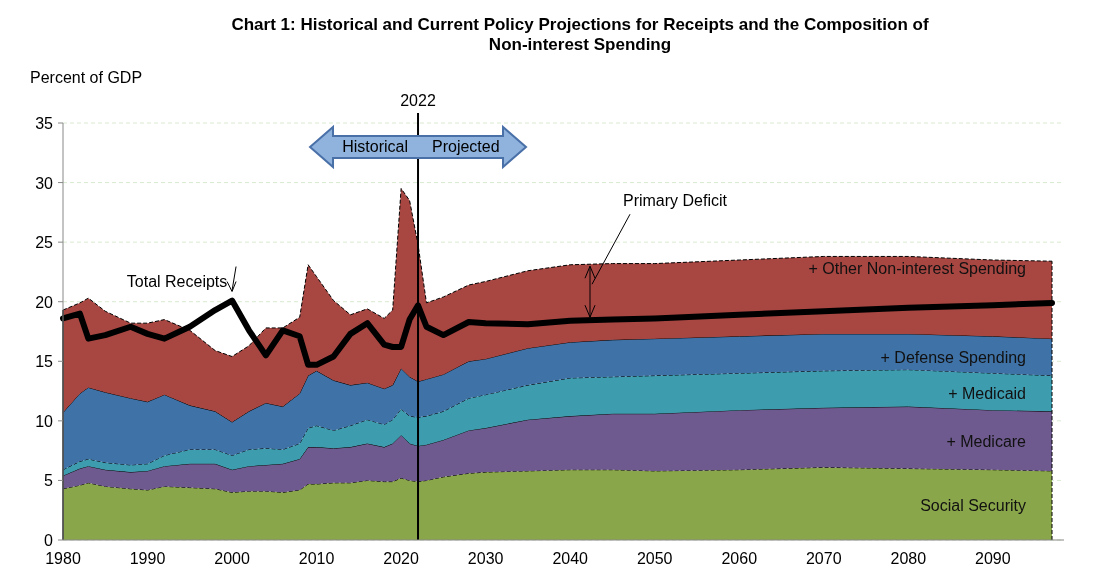  What do you see at coordinates (466, 146) in the screenshot?
I see `annotation: Projected` at bounding box center [466, 146].